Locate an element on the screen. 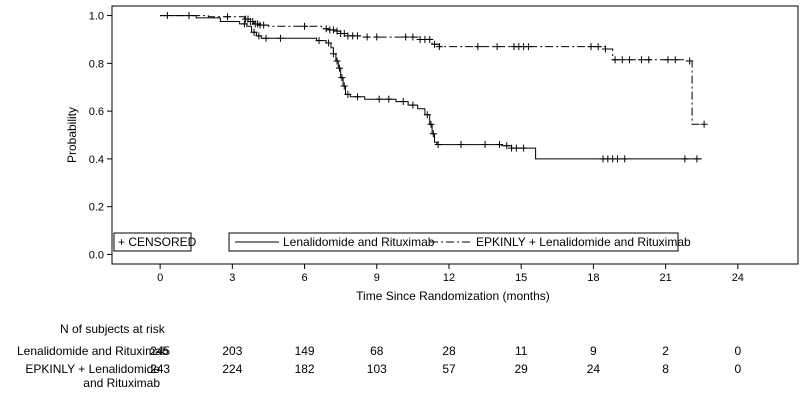 The height and width of the screenshot is (404, 807). risk-cell: 245 is located at coordinates (160, 351).